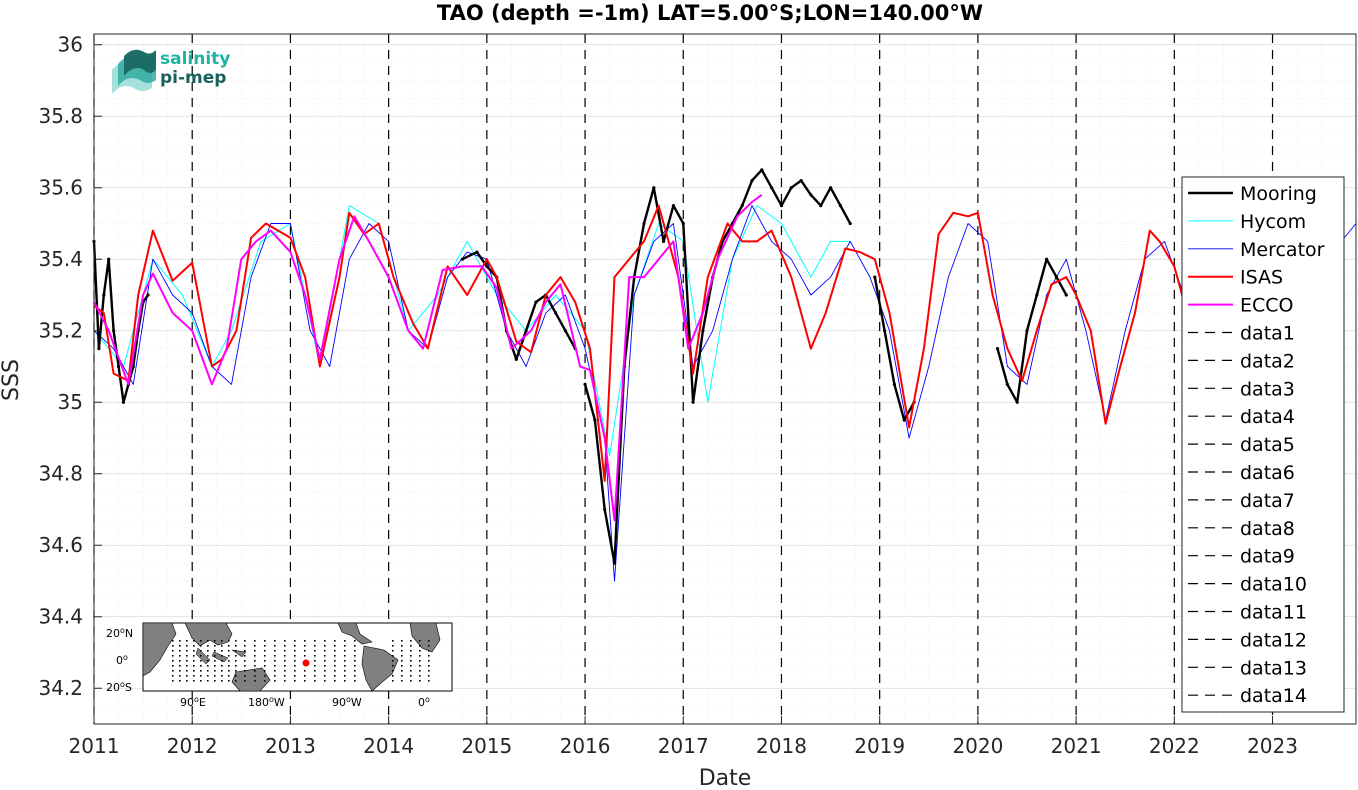  Describe the element at coordinates (1267, 334) in the screenshot. I see `legend-label-data1: data1` at that location.